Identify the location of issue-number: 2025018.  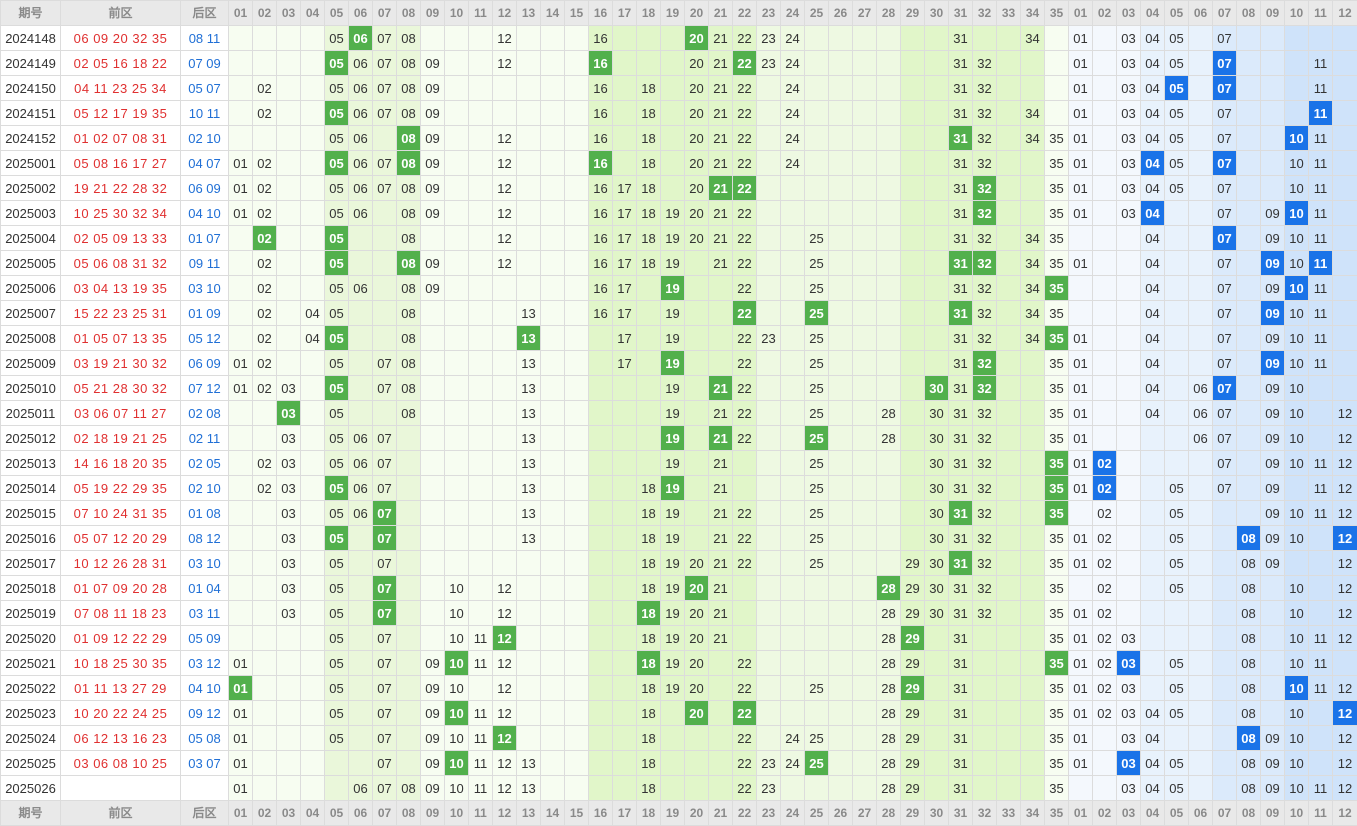
(30, 588).